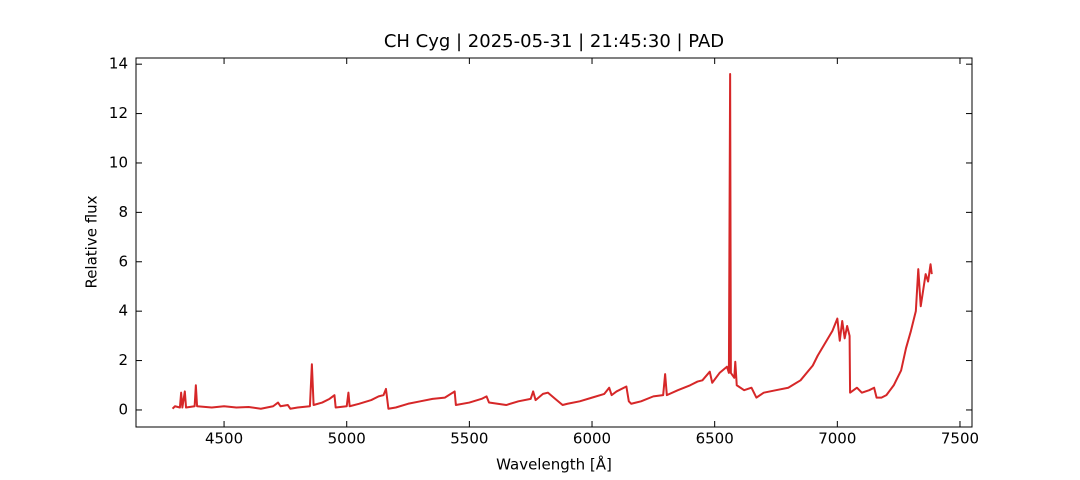  Describe the element at coordinates (347, 439) in the screenshot. I see `x-tick-label: 5000` at that location.